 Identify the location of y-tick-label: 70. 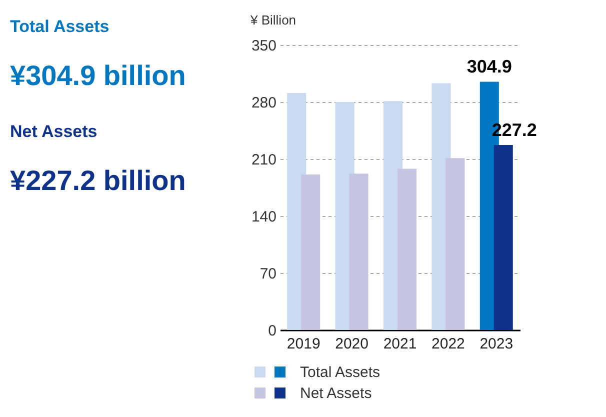
(268, 274).